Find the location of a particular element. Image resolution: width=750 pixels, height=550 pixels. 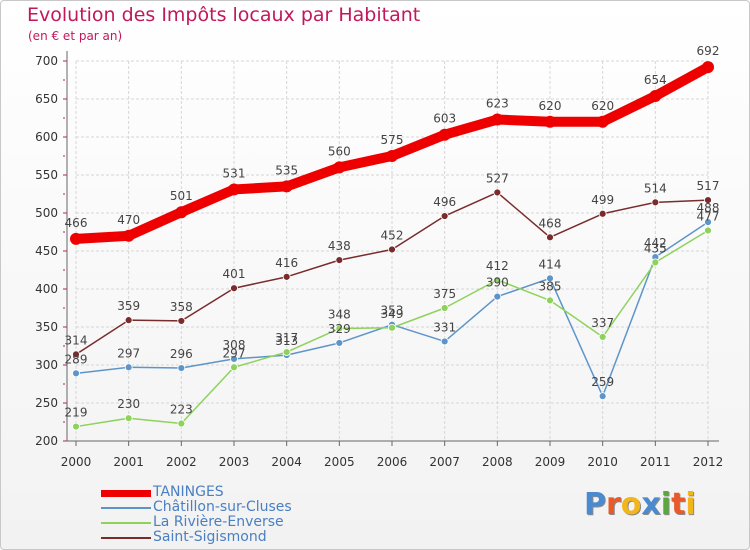

proxiti-logo: Proxiti is located at coordinates (640, 504).